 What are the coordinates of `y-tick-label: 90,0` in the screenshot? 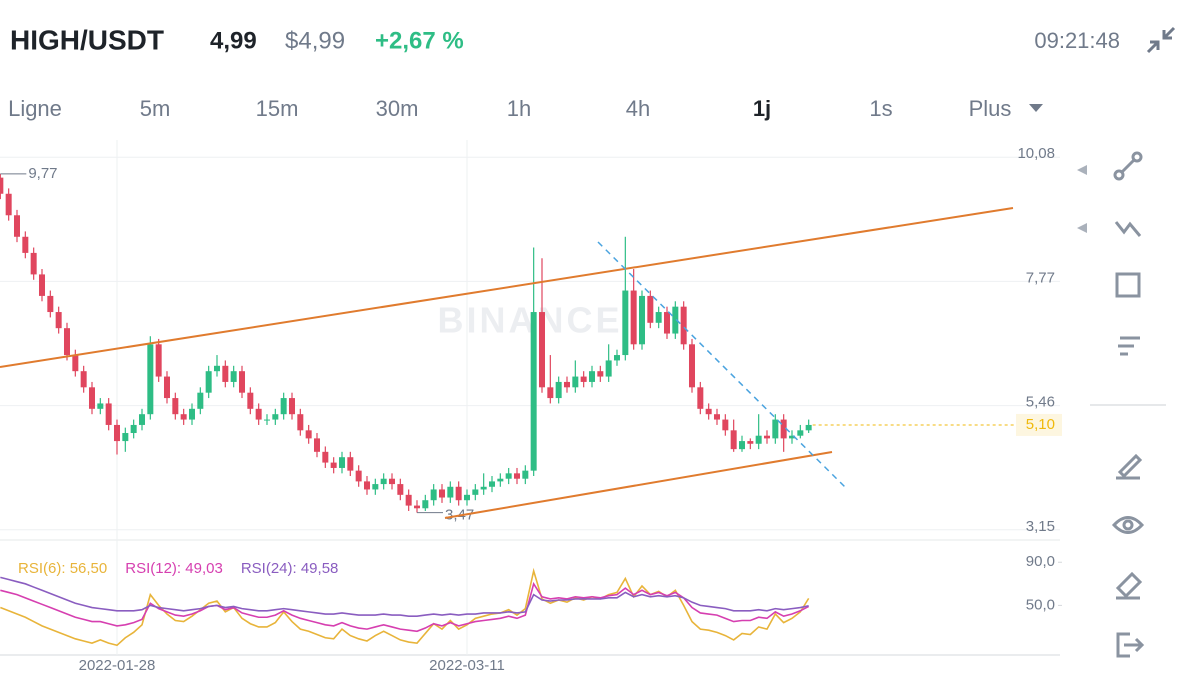 It's located at (1040, 561).